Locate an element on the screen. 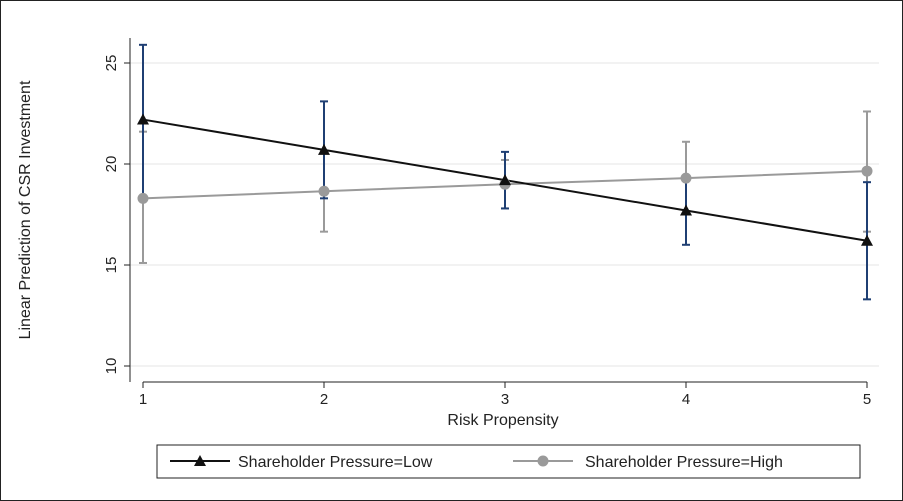  y-axis-ticks: 10 15 20 25 is located at coordinates (116, 215).